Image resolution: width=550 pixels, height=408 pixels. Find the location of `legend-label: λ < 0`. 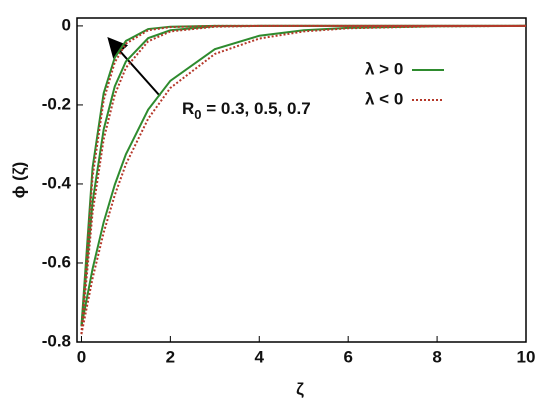

legend-label: λ < 0 is located at coordinates (384, 98).